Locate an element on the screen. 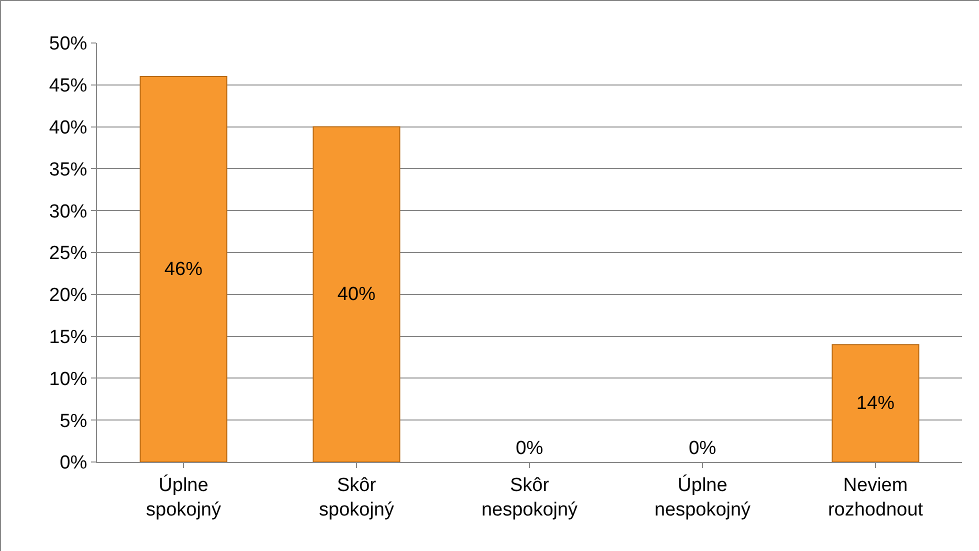  y-tick-label: 45% is located at coordinates (68, 86).